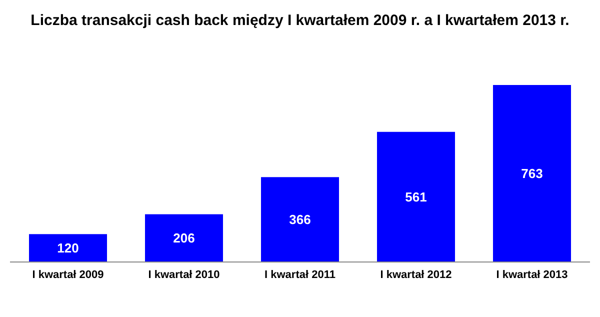  I want to click on data-label: 763, so click(532, 174).